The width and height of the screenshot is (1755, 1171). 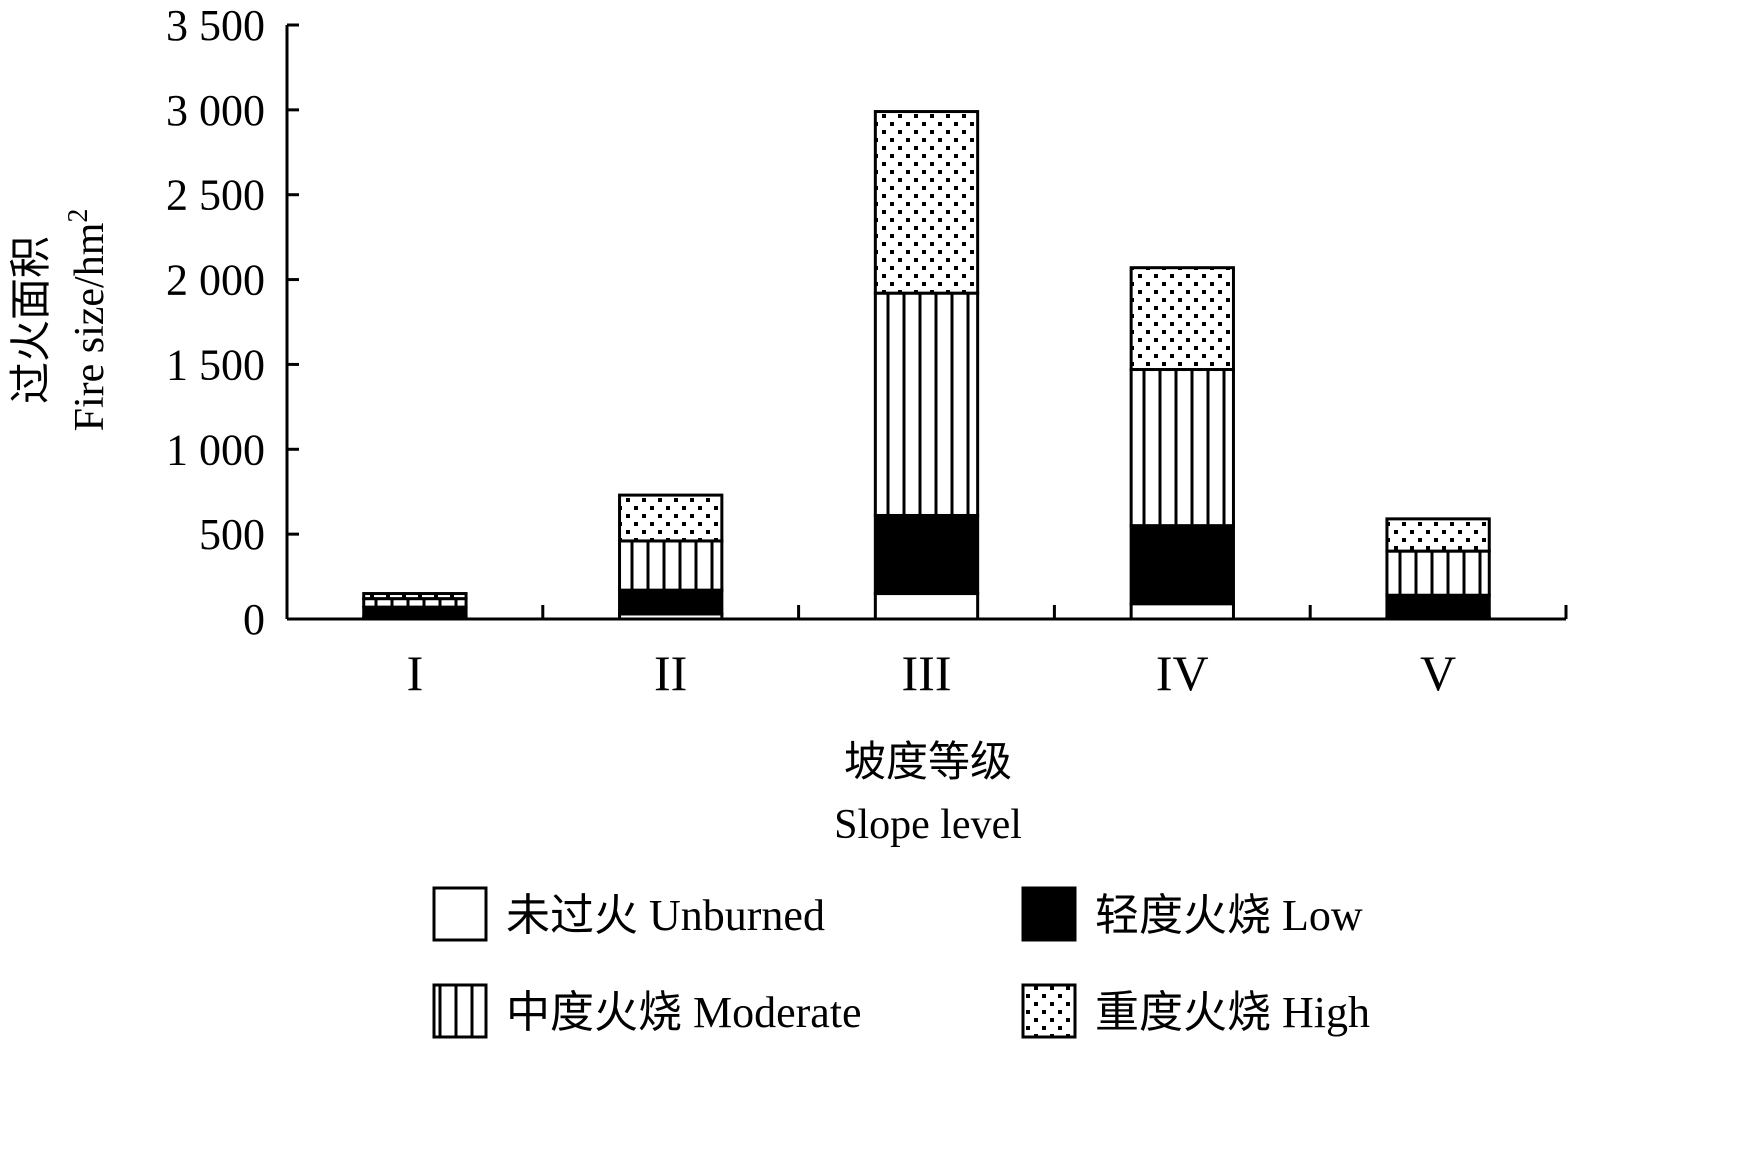 I want to click on legend-label: 未过火 Unburned, so click(x=665, y=915).